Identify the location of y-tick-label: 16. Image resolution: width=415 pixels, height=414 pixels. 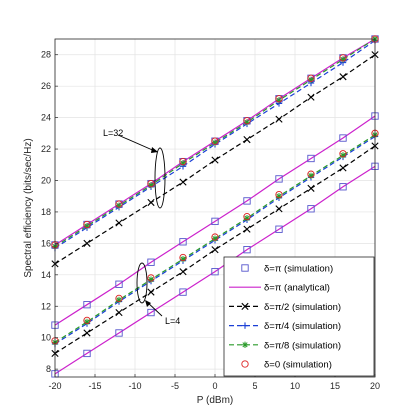
(46, 243).